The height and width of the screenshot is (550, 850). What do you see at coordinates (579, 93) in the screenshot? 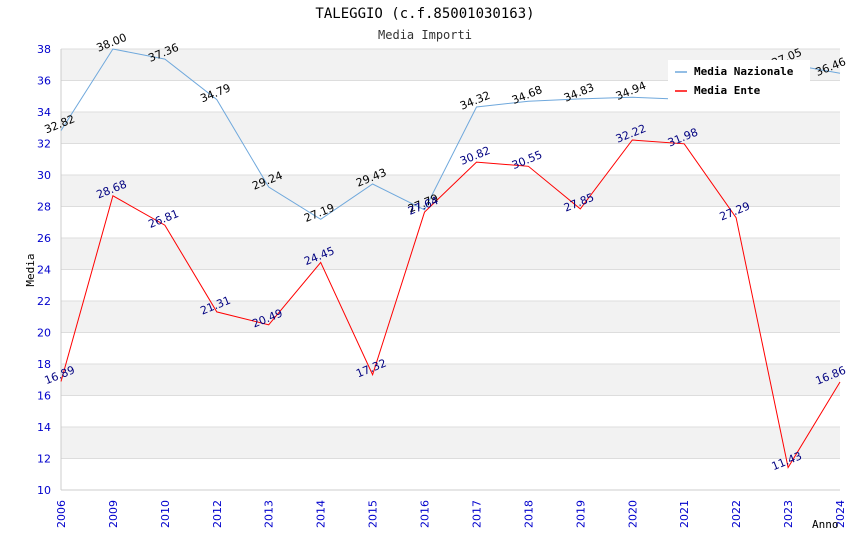
I see `data-label: 34.83` at bounding box center [579, 93].